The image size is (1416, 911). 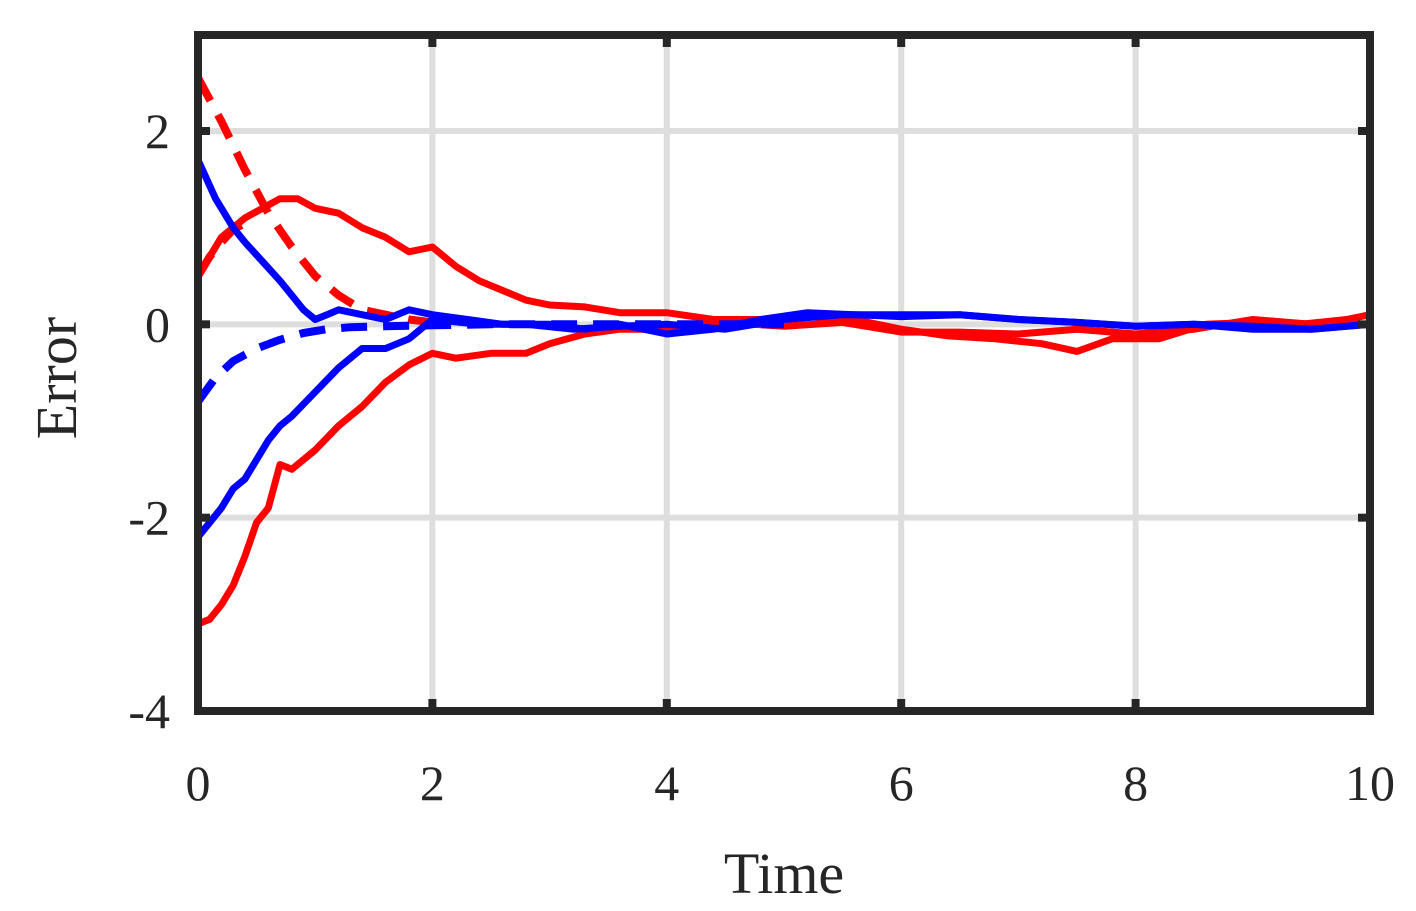 What do you see at coordinates (901, 783) in the screenshot?
I see `x-tick-label: 6` at bounding box center [901, 783].